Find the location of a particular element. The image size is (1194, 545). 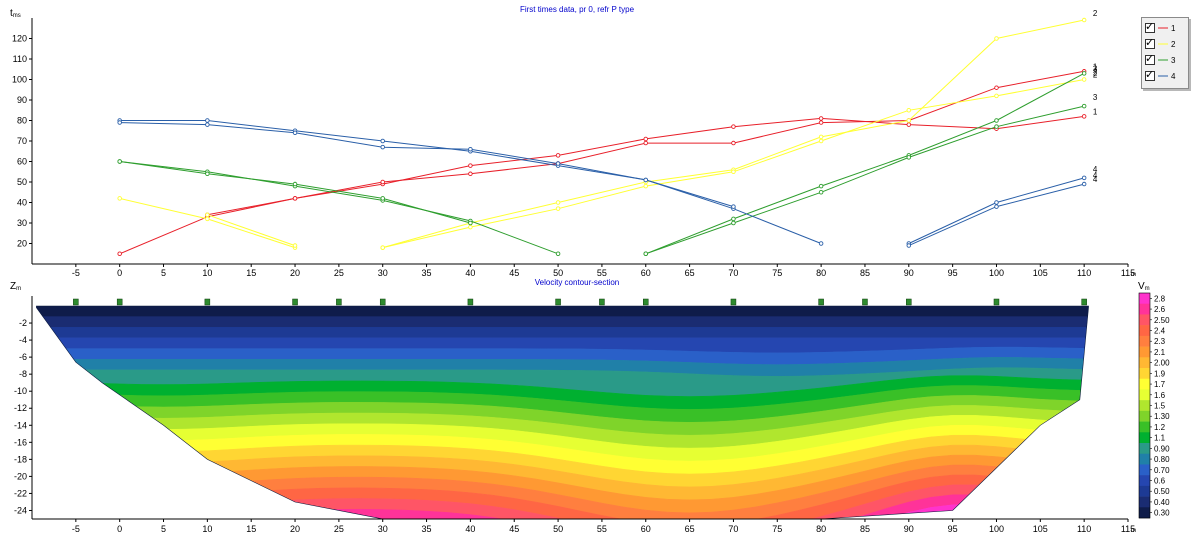

y-tick-label: 20 is located at coordinates (22, 244).